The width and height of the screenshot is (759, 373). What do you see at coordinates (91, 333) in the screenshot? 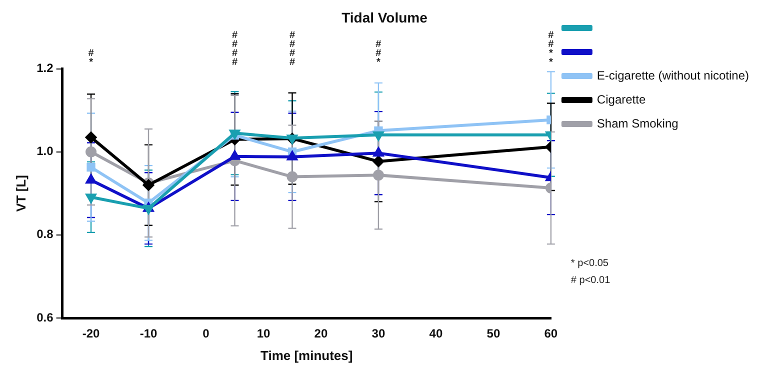
I see `x-tick-label: -20` at bounding box center [91, 333].